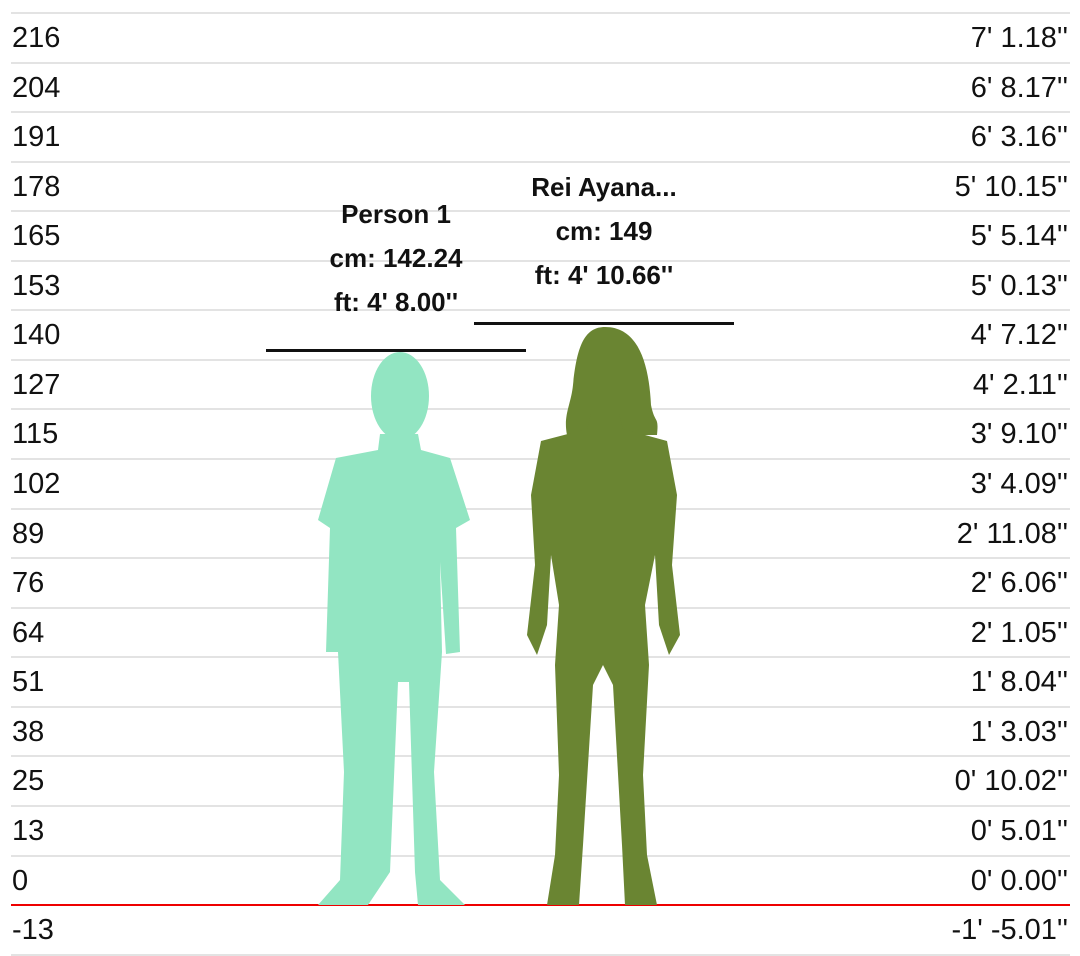  Describe the element at coordinates (1019, 731) in the screenshot. I see `ft-tick-label: 1' 3.03''` at that location.